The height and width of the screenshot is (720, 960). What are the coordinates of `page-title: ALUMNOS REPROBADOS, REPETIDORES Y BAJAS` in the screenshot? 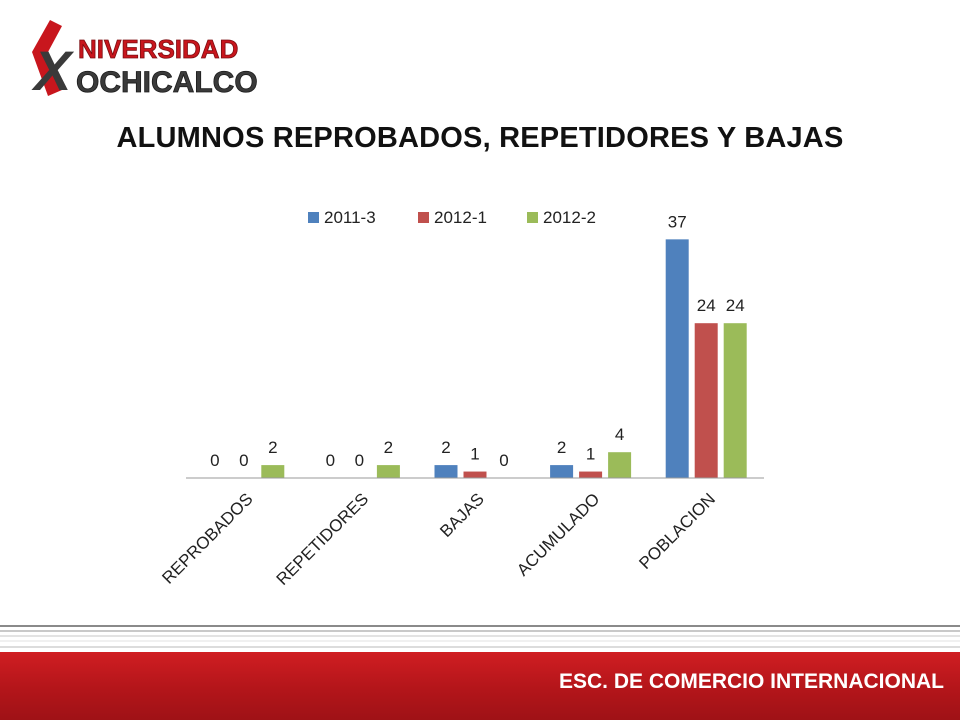 It's located at (480, 138).